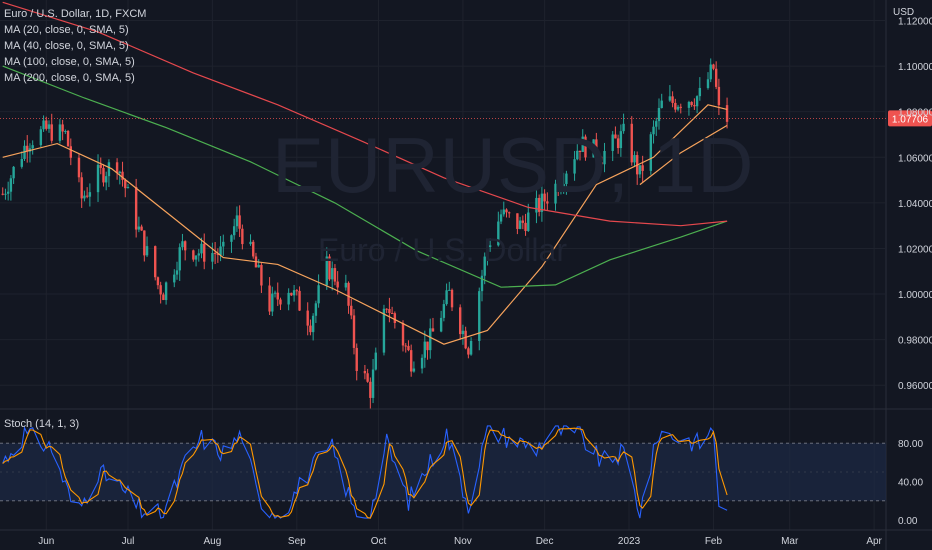  What do you see at coordinates (66, 30) in the screenshot?
I see `indicator-ma20-label: MA (20, close, 0, SMA, 5)` at bounding box center [66, 30].